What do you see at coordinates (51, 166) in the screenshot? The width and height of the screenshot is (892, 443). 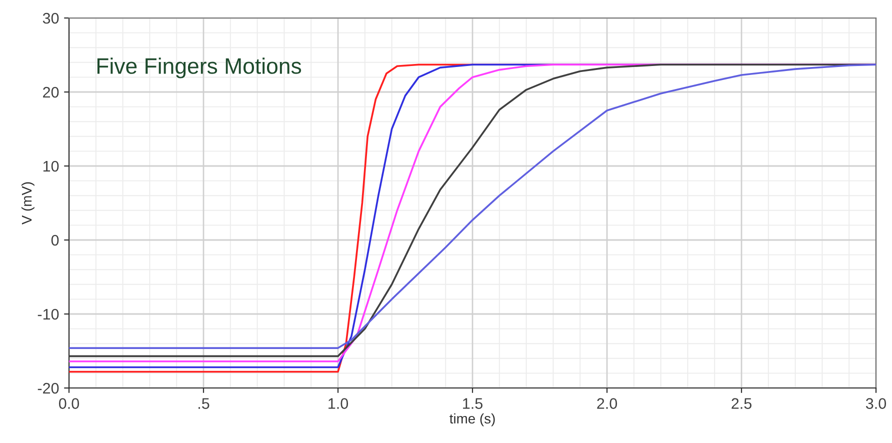 I see `y-tick-label: 10` at bounding box center [51, 166].